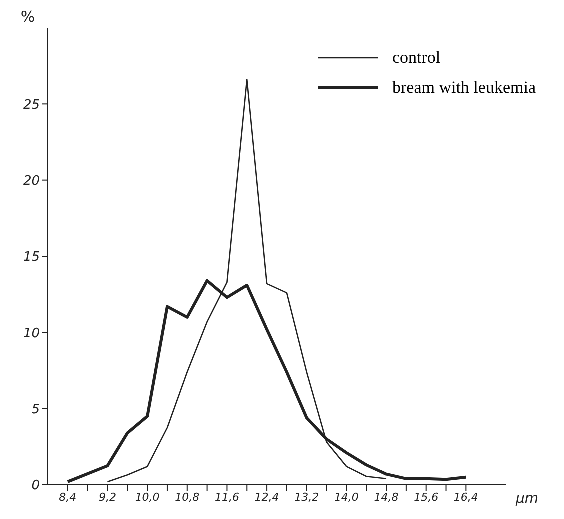 The height and width of the screenshot is (519, 564). Describe the element at coordinates (31, 258) in the screenshot. I see `y-tick-label: 15` at that location.